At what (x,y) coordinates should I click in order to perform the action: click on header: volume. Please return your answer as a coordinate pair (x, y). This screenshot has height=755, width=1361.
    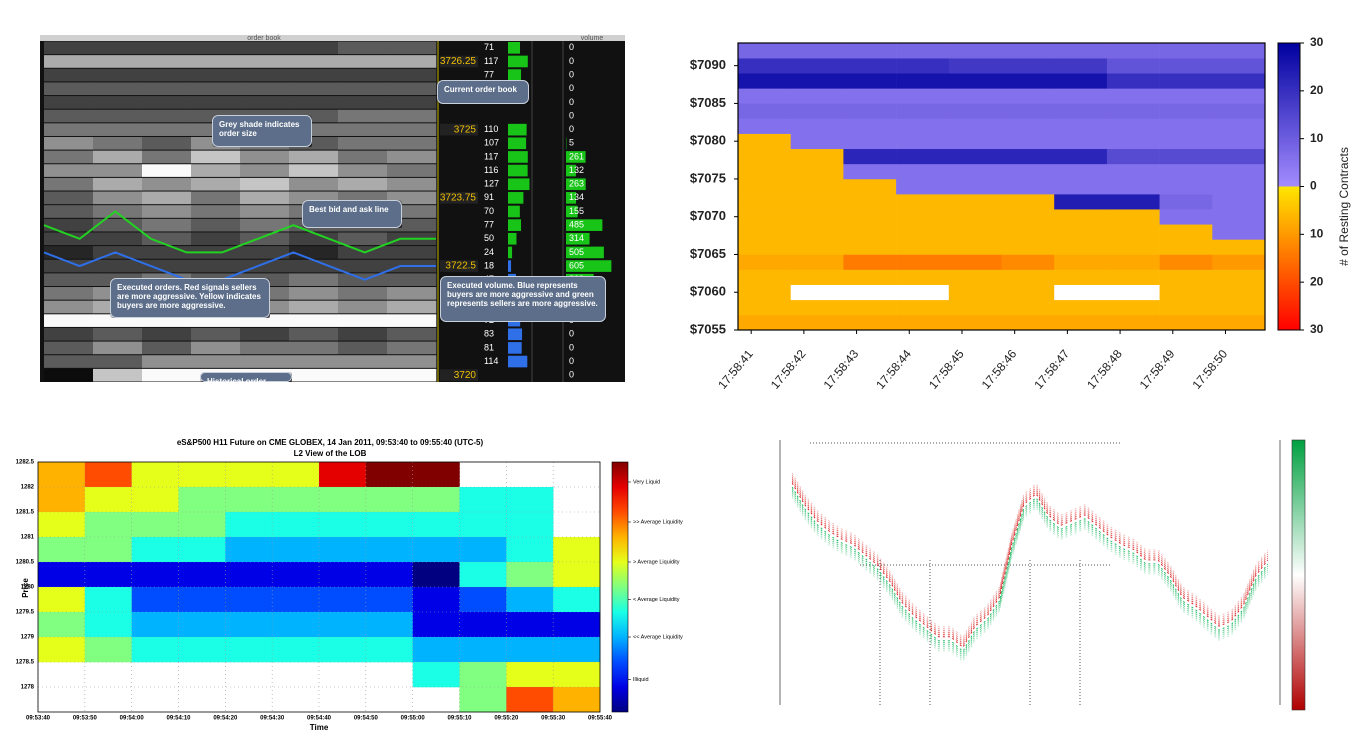
    Looking at the image, I should click on (592, 38).